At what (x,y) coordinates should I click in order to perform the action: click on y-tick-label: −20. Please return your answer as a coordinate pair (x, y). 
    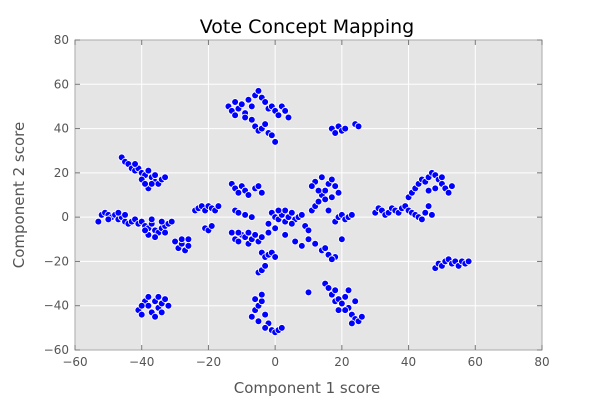
    Looking at the image, I should click on (56, 261).